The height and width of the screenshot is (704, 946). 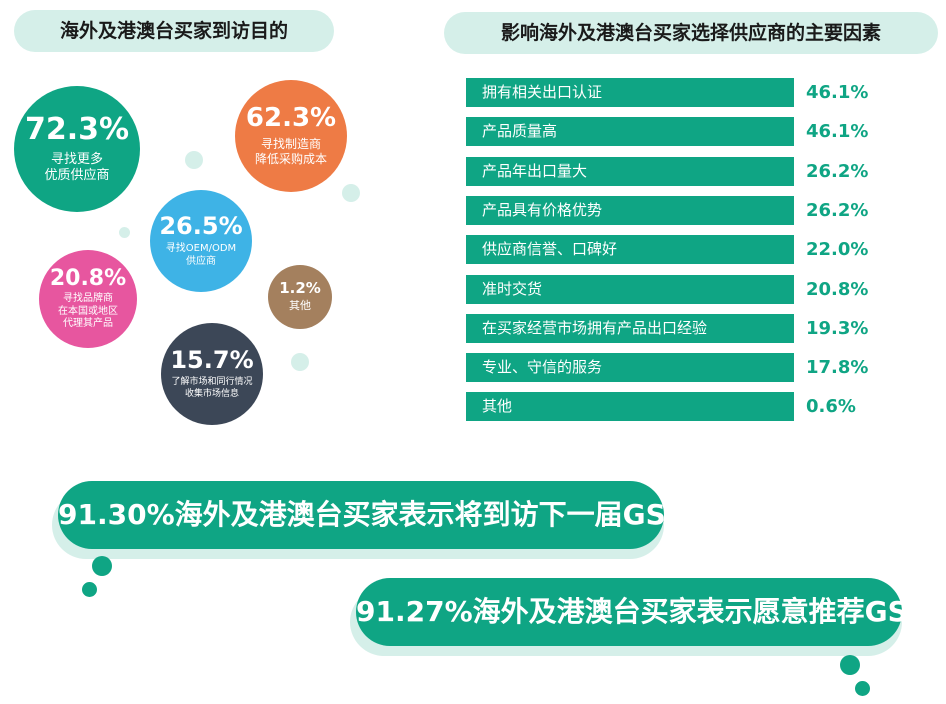 What do you see at coordinates (535, 170) in the screenshot?
I see `bar-category-label: 产品年出口量大` at bounding box center [535, 170].